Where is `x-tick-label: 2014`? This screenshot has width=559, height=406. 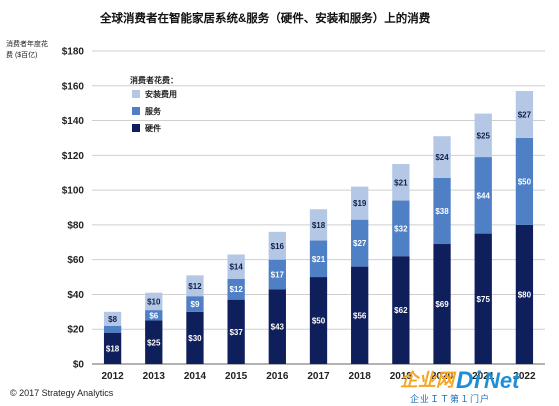 x-tick-label: 2014 is located at coordinates (195, 376).